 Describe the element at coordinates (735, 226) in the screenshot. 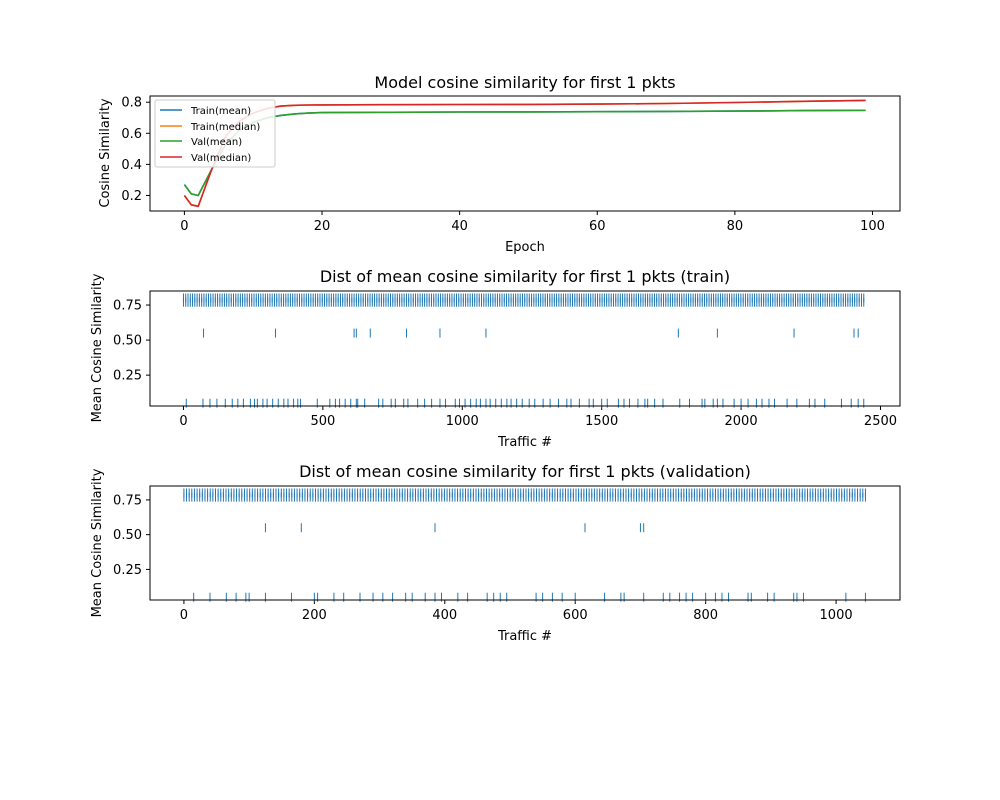

I see `x-tick-label: 80` at that location.